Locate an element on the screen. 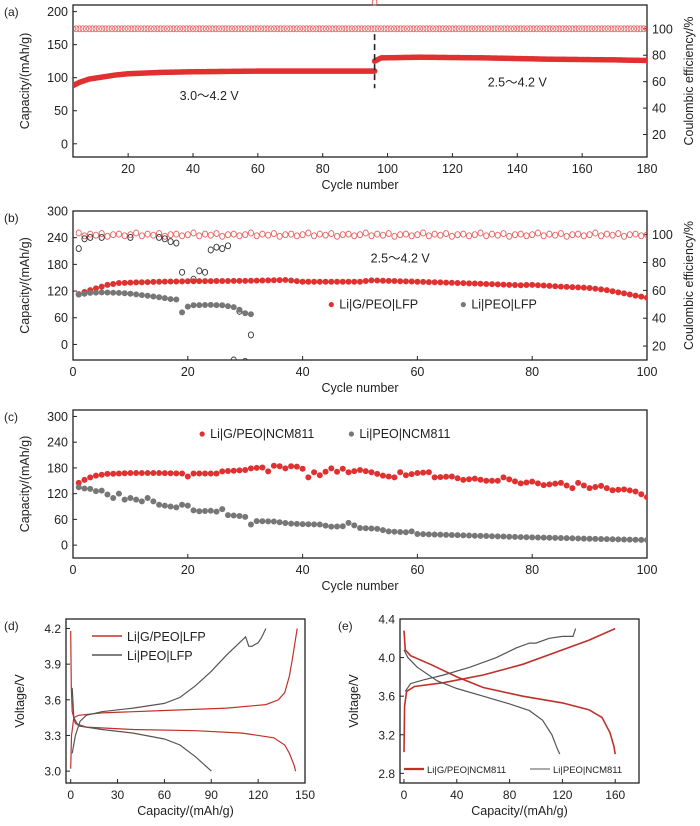 The width and height of the screenshot is (700, 826). plot-area is located at coordinates (184, 700).